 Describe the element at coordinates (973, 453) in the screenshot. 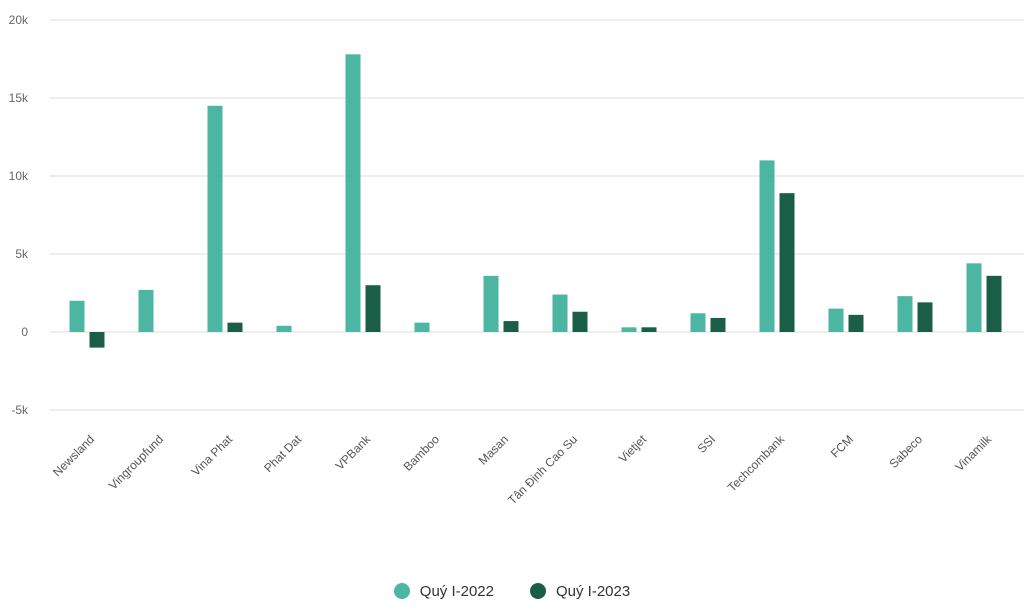

I see `x-tick-label: Vinamilk` at that location.